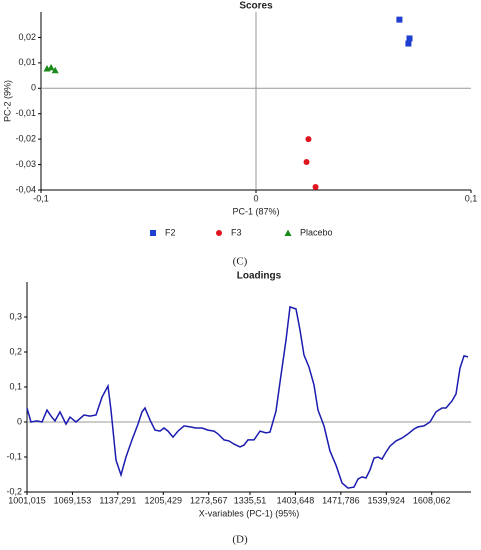 The width and height of the screenshot is (481, 550). Describe the element at coordinates (236, 232) in the screenshot. I see `legend-label: F3` at that location.